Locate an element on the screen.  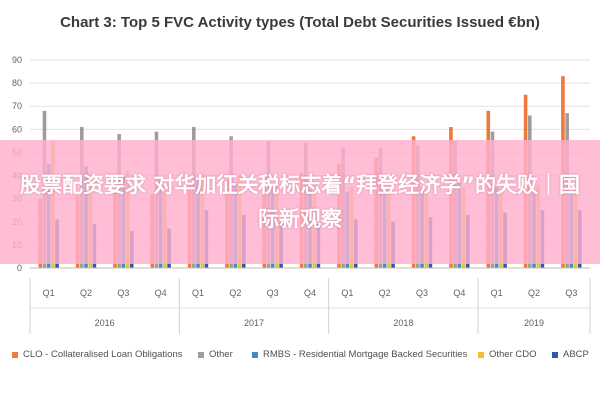
legend-item: CLO - Collateralised Loan Obligations is located at coordinates (97, 354).